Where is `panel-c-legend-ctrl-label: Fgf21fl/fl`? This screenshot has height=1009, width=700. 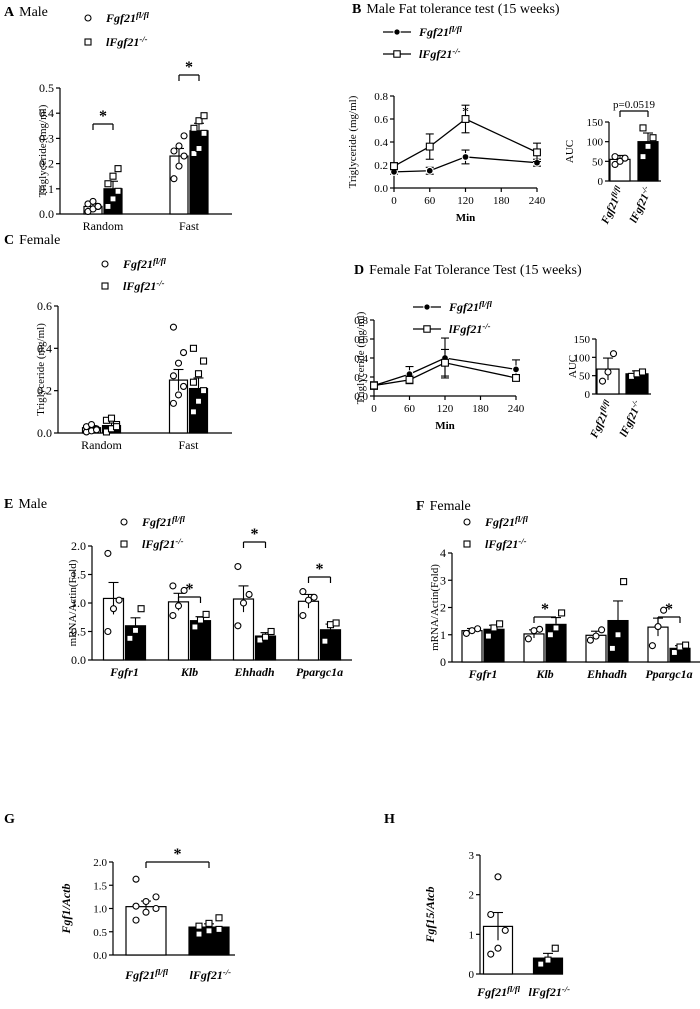
panel-c-legend-ctrl-label: Fgf21fl/fl is located at coordinates (144, 263).